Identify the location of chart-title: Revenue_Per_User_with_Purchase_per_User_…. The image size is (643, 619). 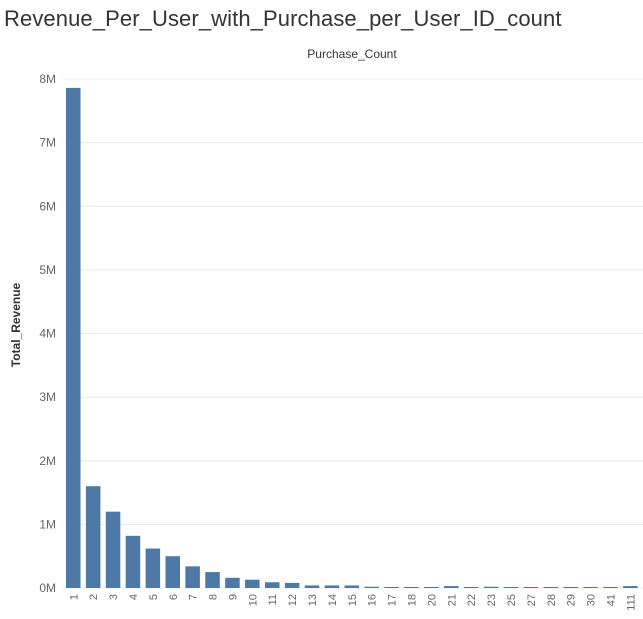
(283, 18).